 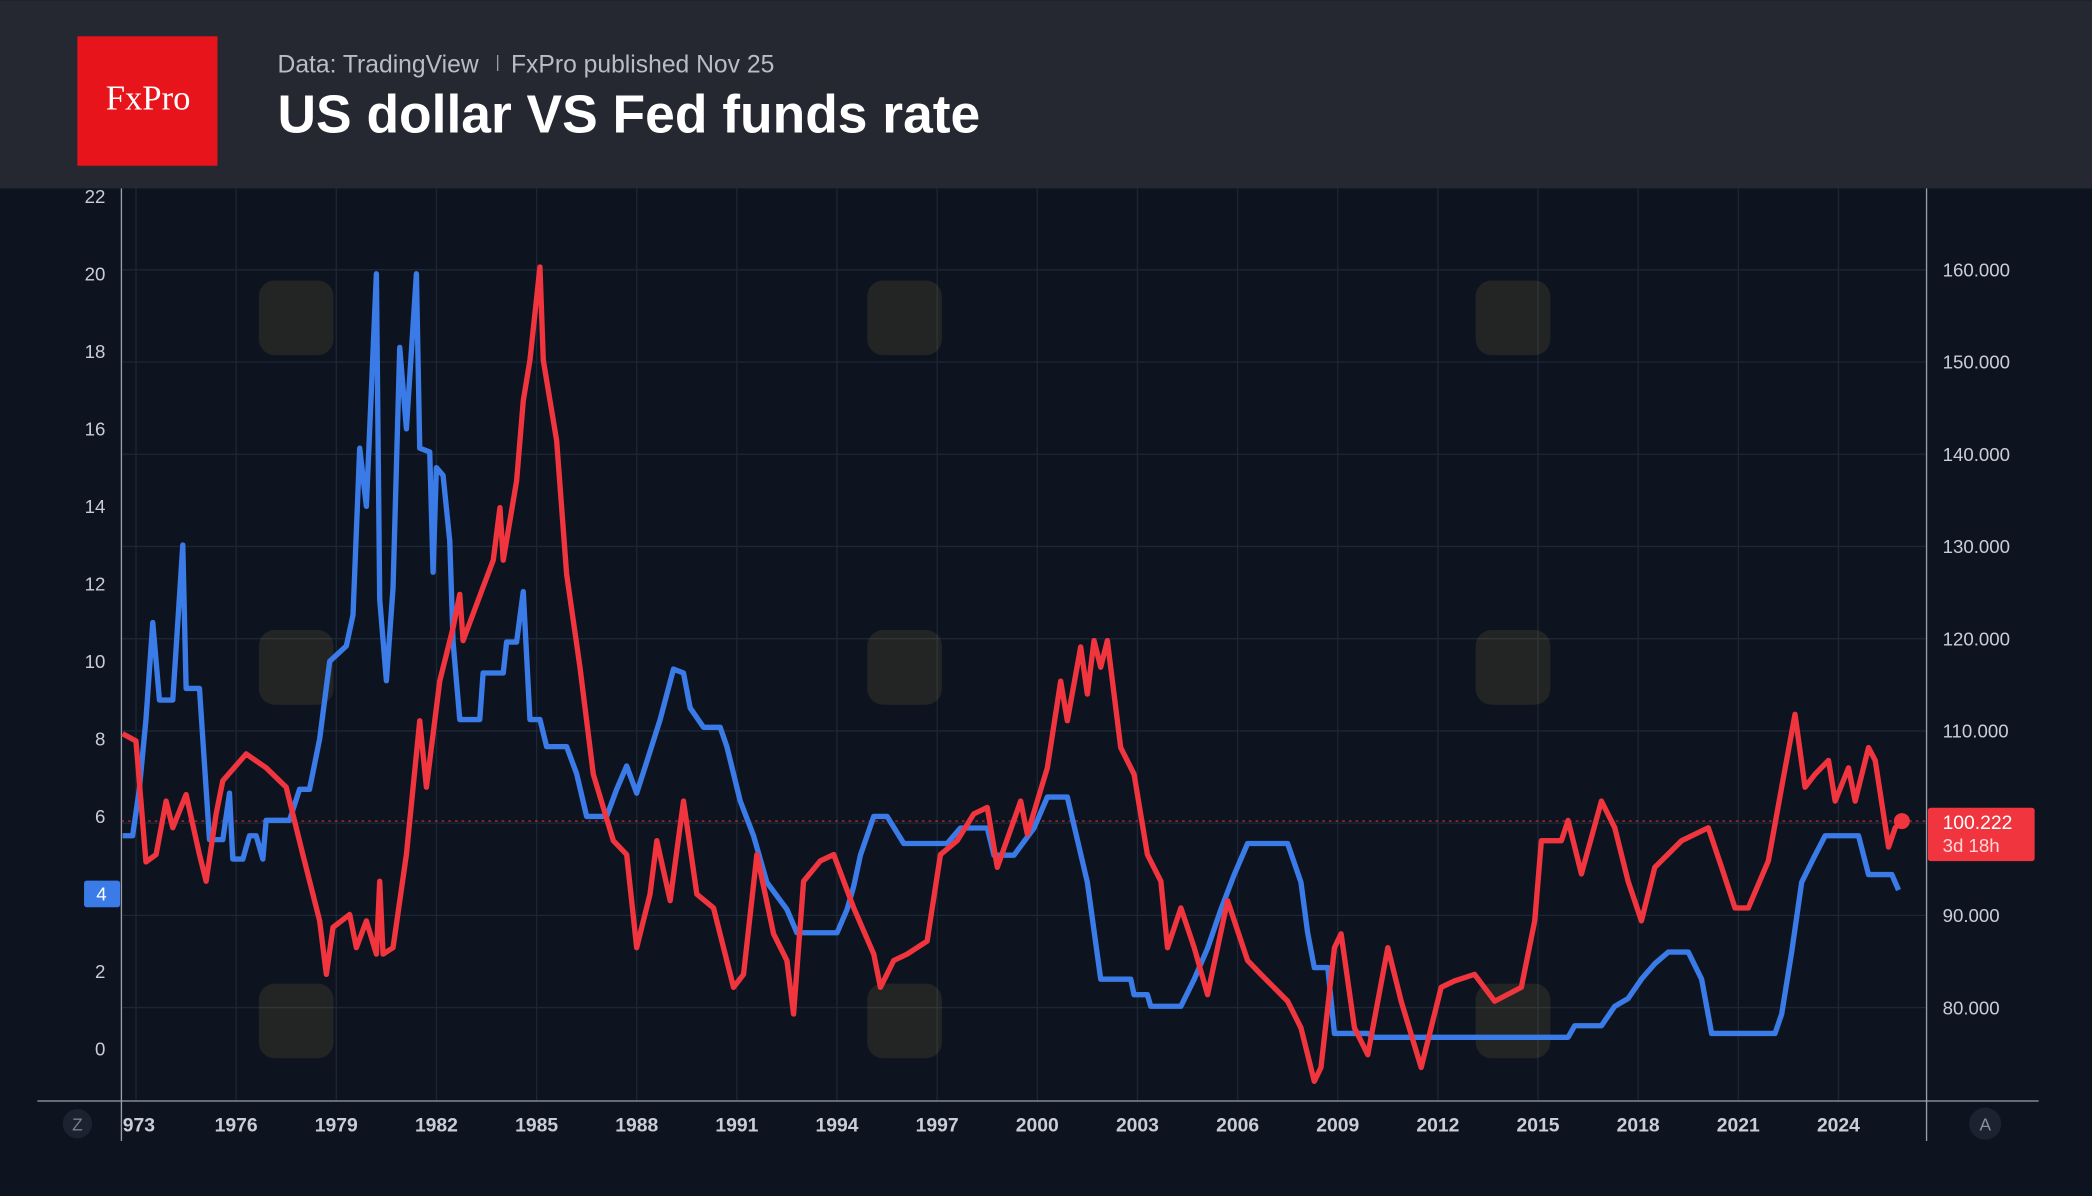 What do you see at coordinates (1976, 731) in the screenshot?
I see `right-tick-label: 110.000` at bounding box center [1976, 731].